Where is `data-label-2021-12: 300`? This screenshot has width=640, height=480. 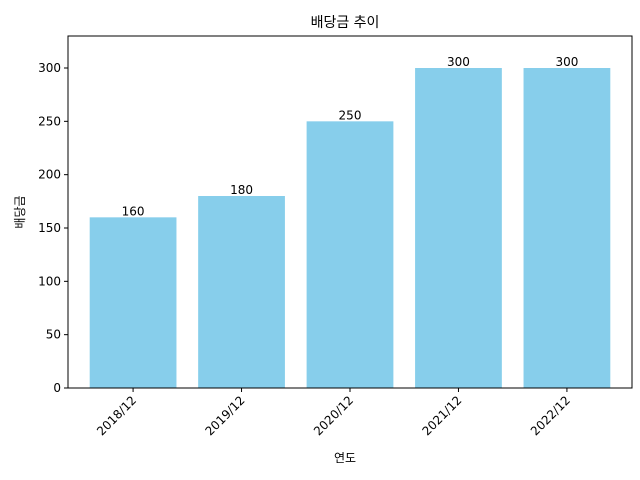
data-label-2021-12: 300 is located at coordinates (458, 62).